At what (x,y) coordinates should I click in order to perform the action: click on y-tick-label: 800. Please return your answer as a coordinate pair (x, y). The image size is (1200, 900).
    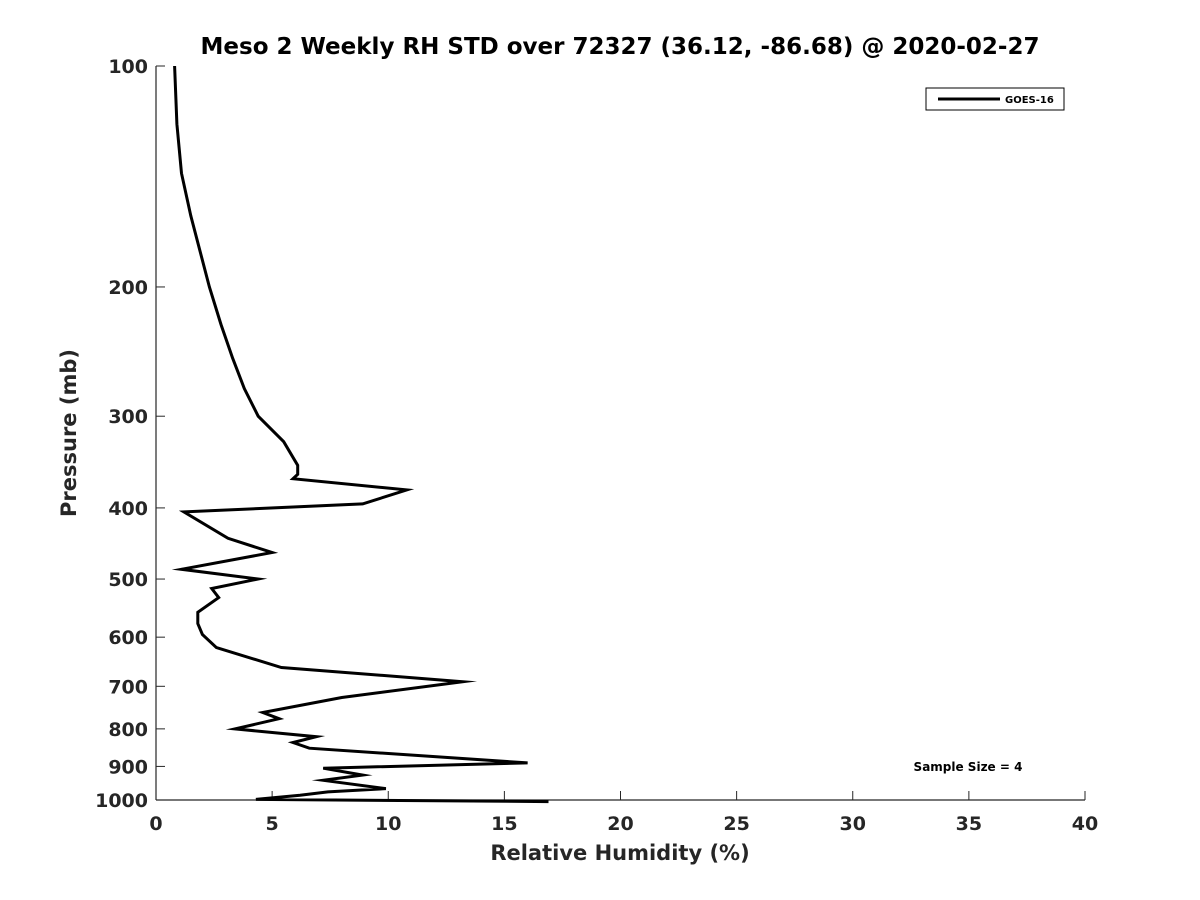
    Looking at the image, I should click on (128, 730).